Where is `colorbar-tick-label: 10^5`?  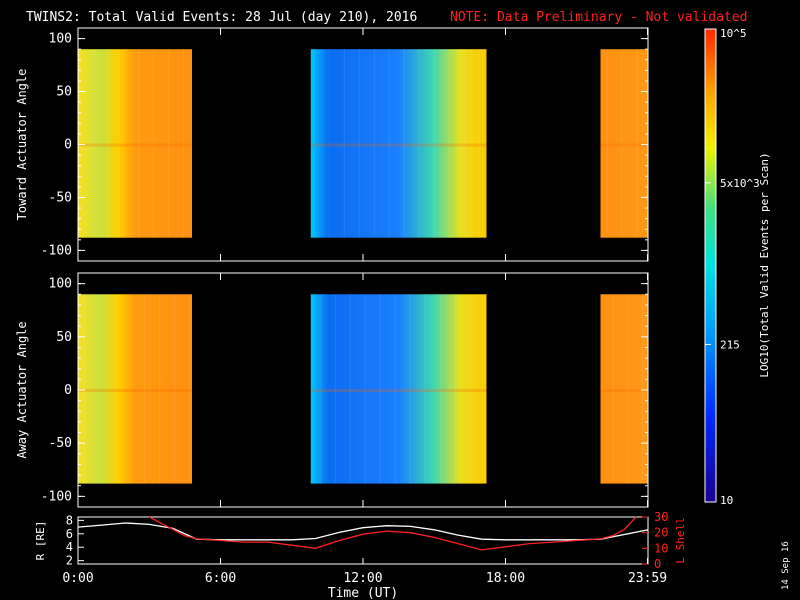
colorbar-tick-label: 10^5 is located at coordinates (733, 33).